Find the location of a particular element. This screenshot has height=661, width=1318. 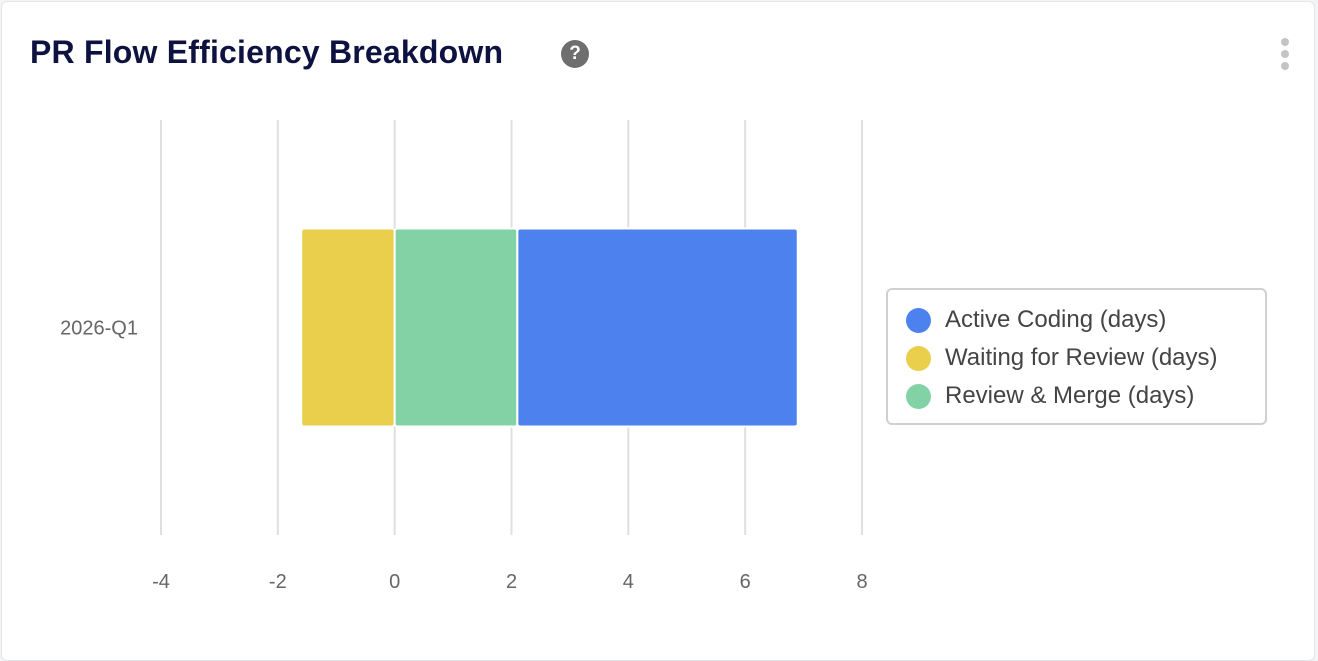

legend-item-review-merge: Review & Merge (days) is located at coordinates (1050, 396).